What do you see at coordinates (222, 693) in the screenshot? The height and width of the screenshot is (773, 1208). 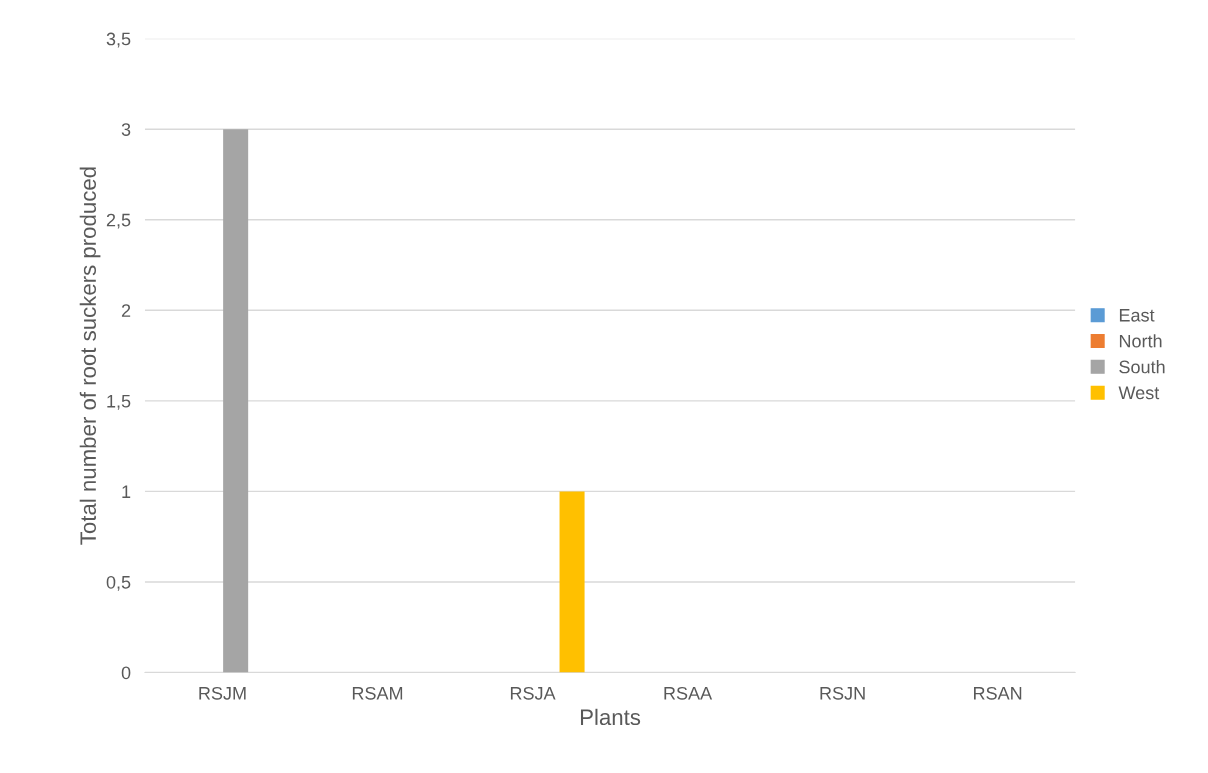 I see `x-tick-label: RSJM` at bounding box center [222, 693].